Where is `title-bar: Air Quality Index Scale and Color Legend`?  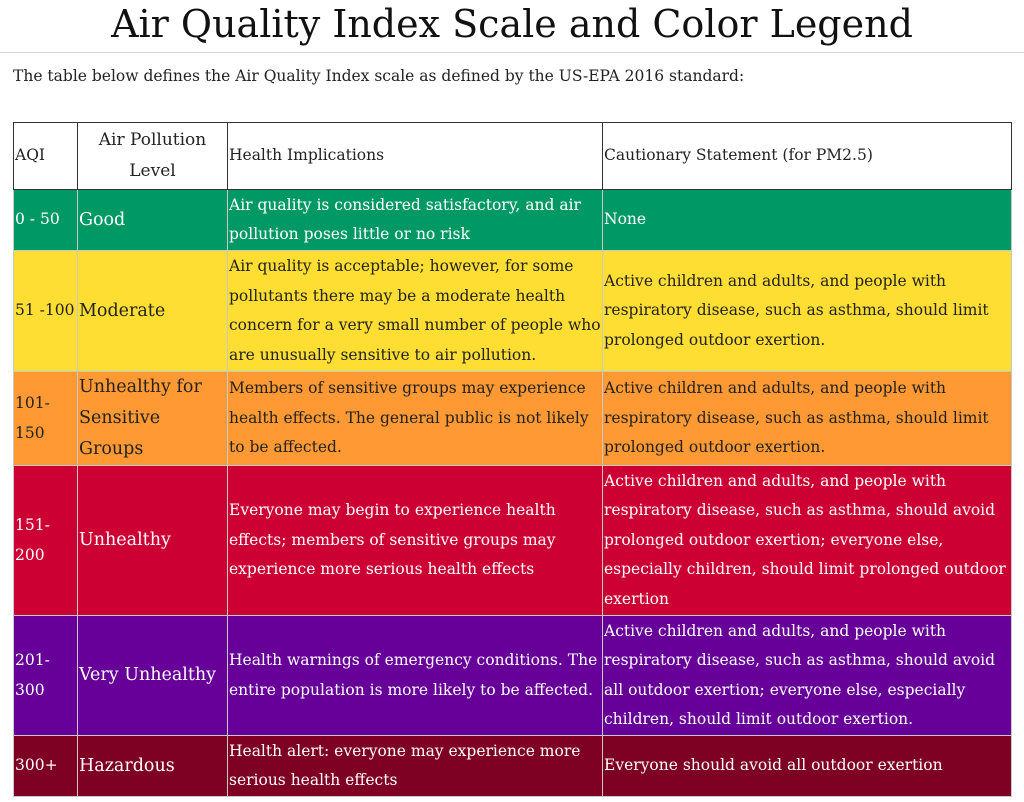 title-bar: Air Quality Index Scale and Color Legend is located at coordinates (512, 26).